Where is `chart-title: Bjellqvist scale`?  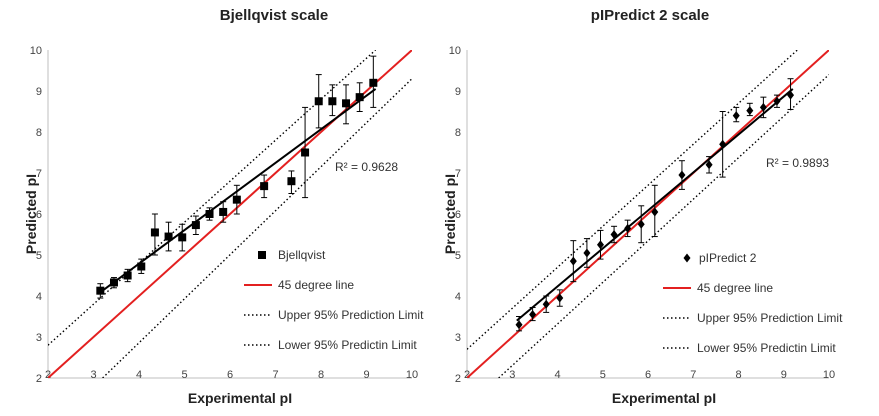
chart-title: Bjellqvist scale is located at coordinates (274, 15).